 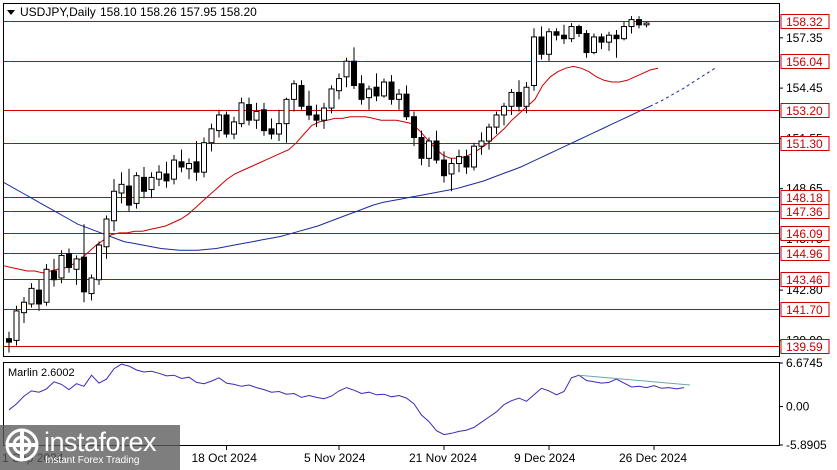 I want to click on price-tick-label: 154.45, so click(x=804, y=88).